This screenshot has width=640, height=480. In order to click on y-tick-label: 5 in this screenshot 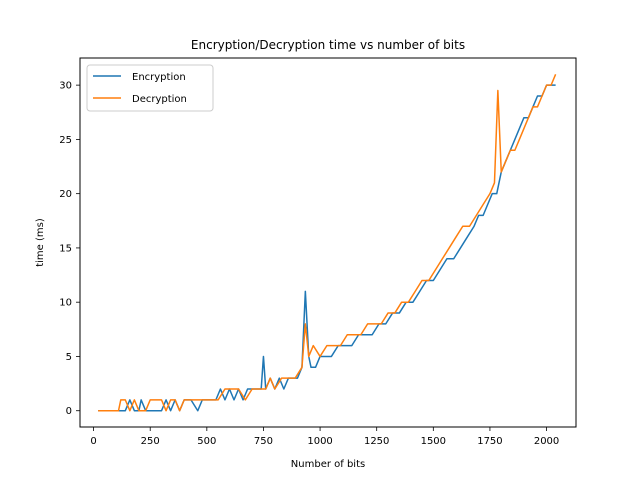, I will do `click(69, 357)`.